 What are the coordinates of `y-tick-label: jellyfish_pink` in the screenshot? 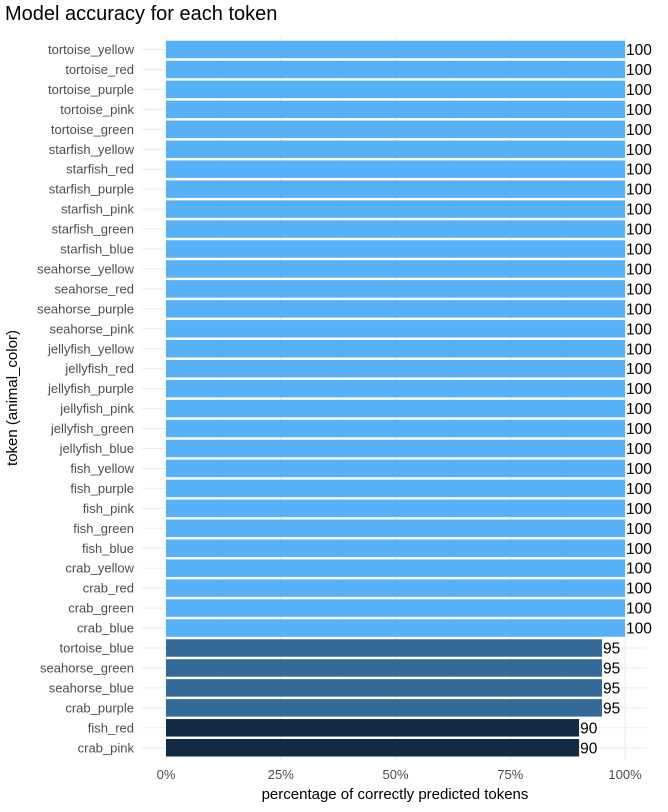 It's located at (96, 408).